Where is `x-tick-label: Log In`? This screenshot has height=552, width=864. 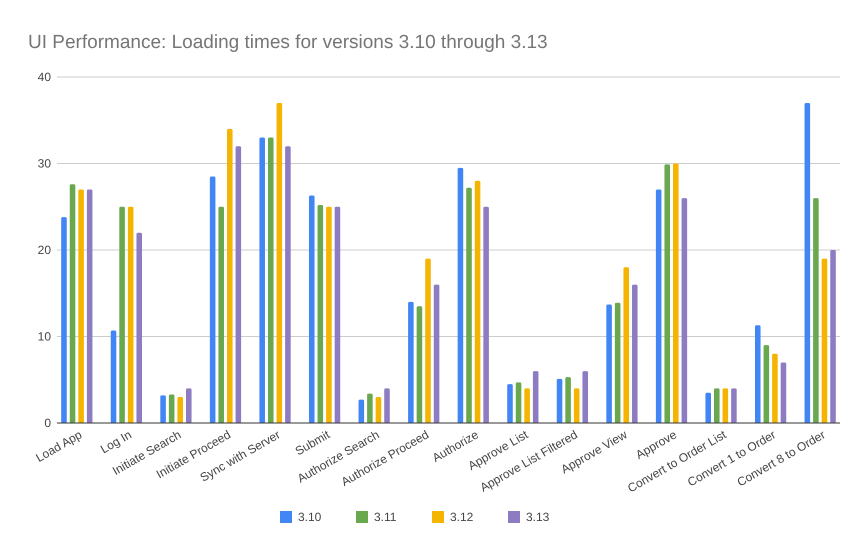 x-tick-label: Log In is located at coordinates (116, 441).